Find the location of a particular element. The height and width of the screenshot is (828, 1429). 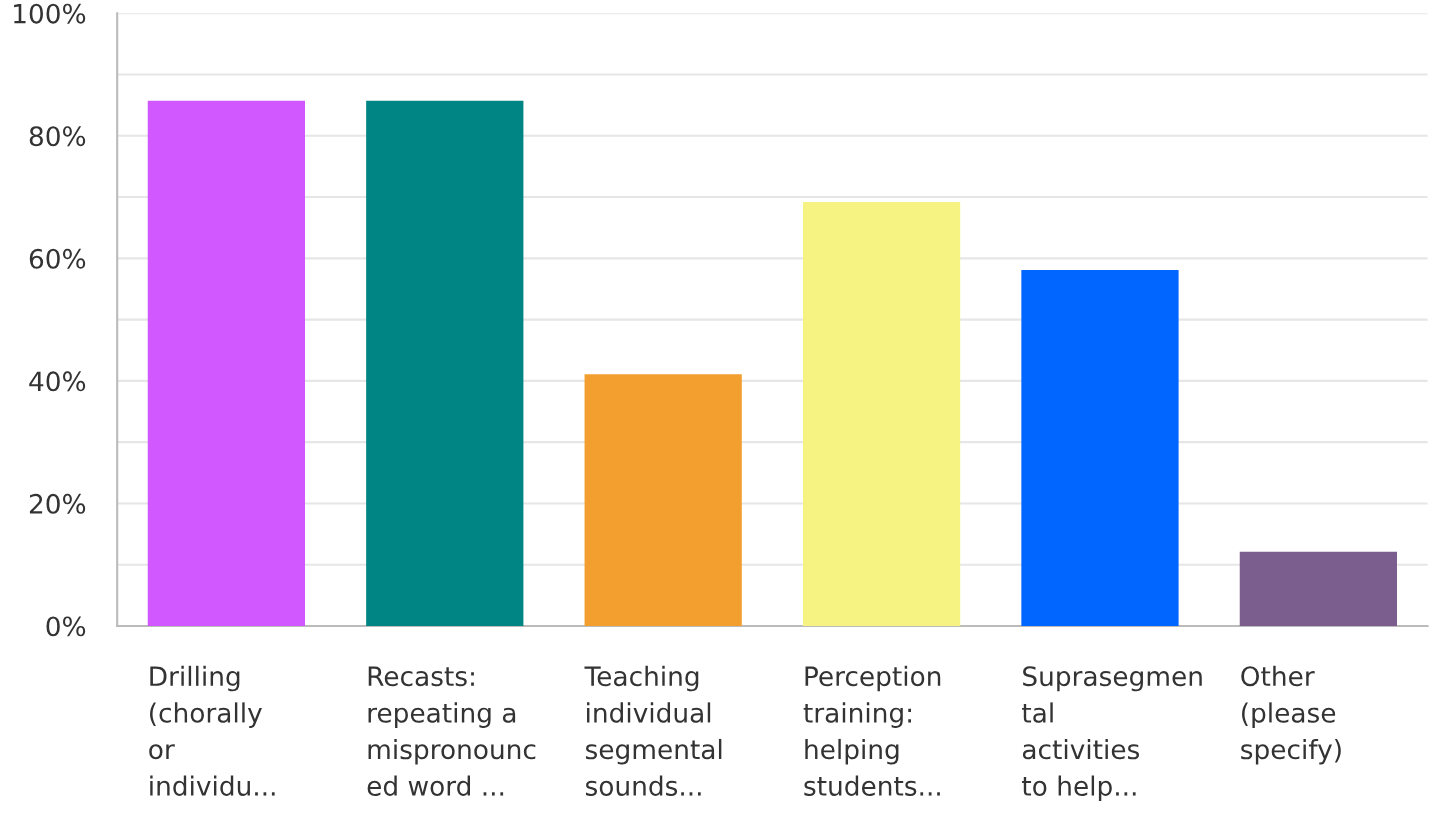

x-tick-label: Other (please specify) is located at coordinates (1291, 715).